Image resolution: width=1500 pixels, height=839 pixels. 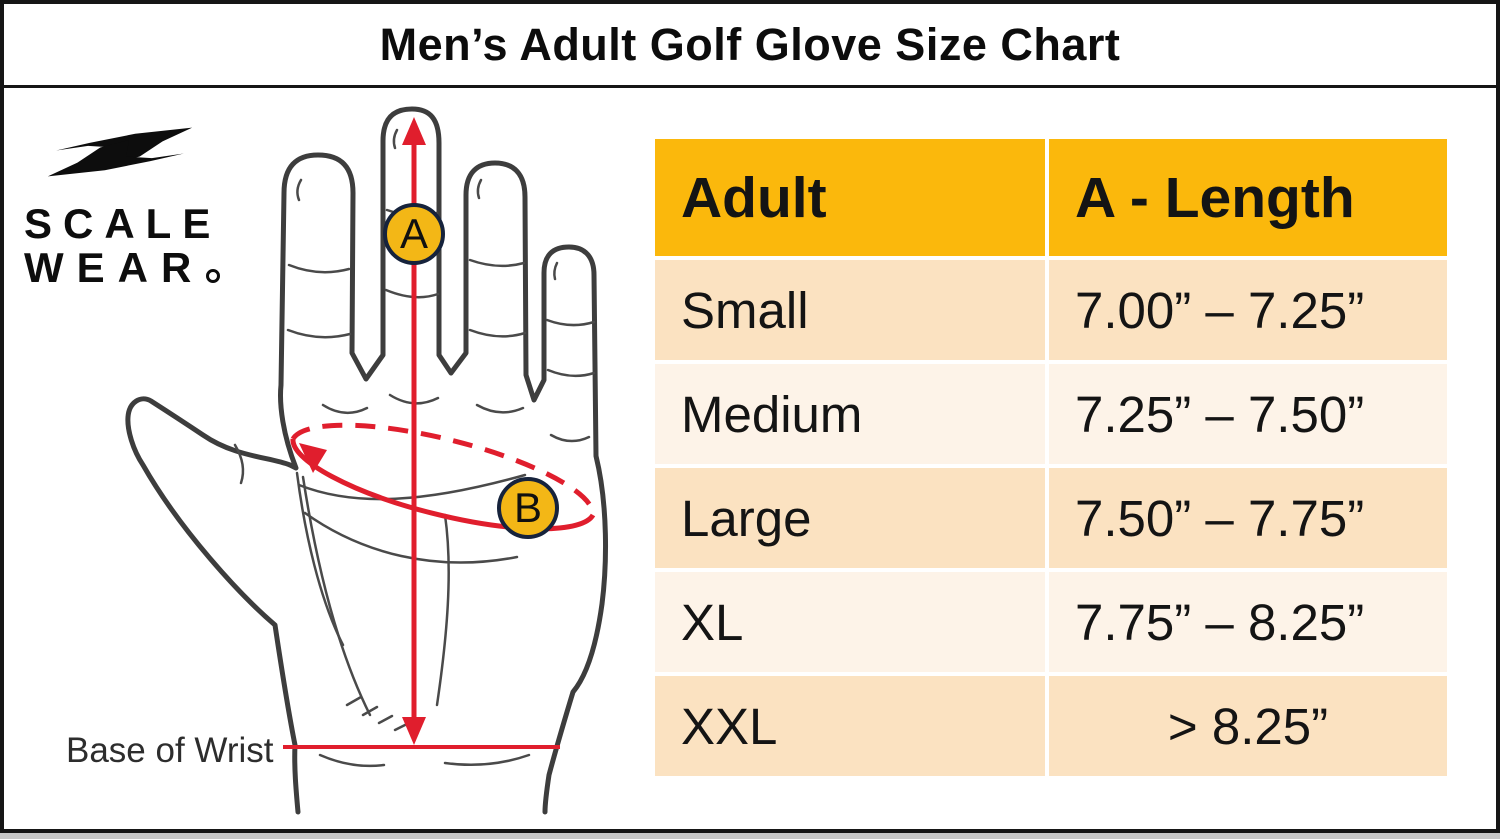 What do you see at coordinates (850, 622) in the screenshot?
I see `cell-size-xl: XL` at bounding box center [850, 622].